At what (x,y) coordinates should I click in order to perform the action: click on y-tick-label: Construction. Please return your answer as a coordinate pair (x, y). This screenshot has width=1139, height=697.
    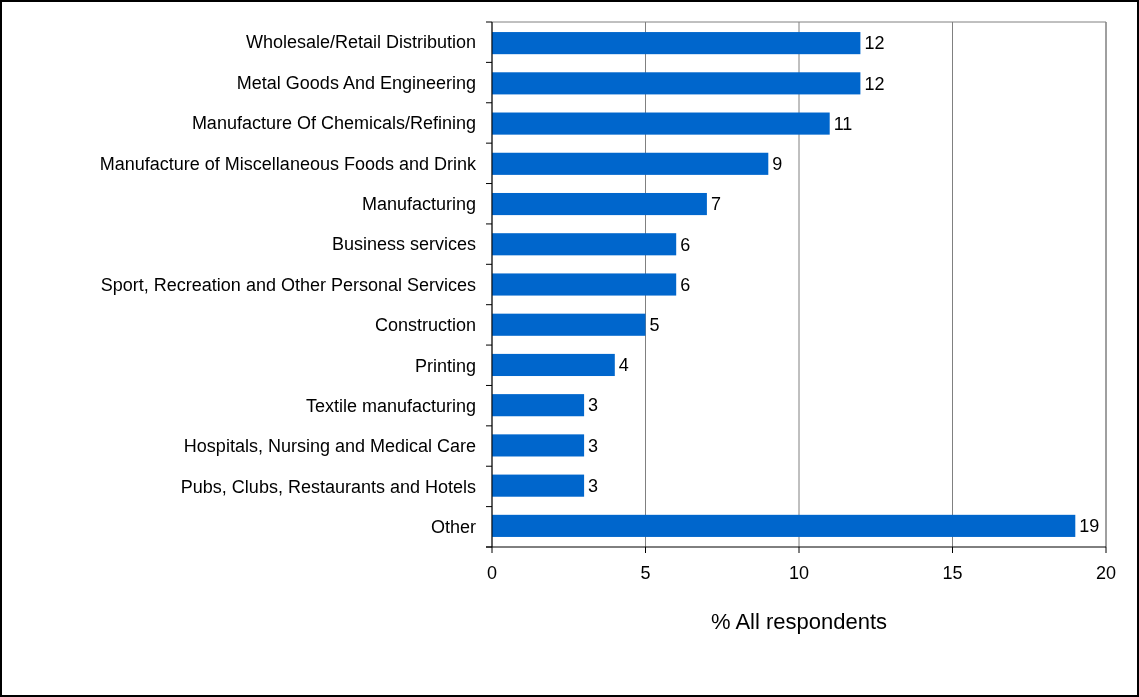
    Looking at the image, I should click on (425, 325).